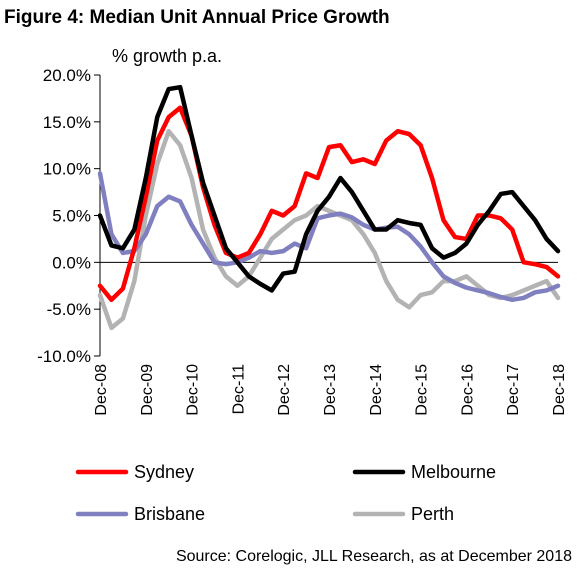 Image resolution: width=580 pixels, height=575 pixels. Describe the element at coordinates (285, 493) in the screenshot. I see `legend: Sydney Melbourne Brisbane Perth` at that location.